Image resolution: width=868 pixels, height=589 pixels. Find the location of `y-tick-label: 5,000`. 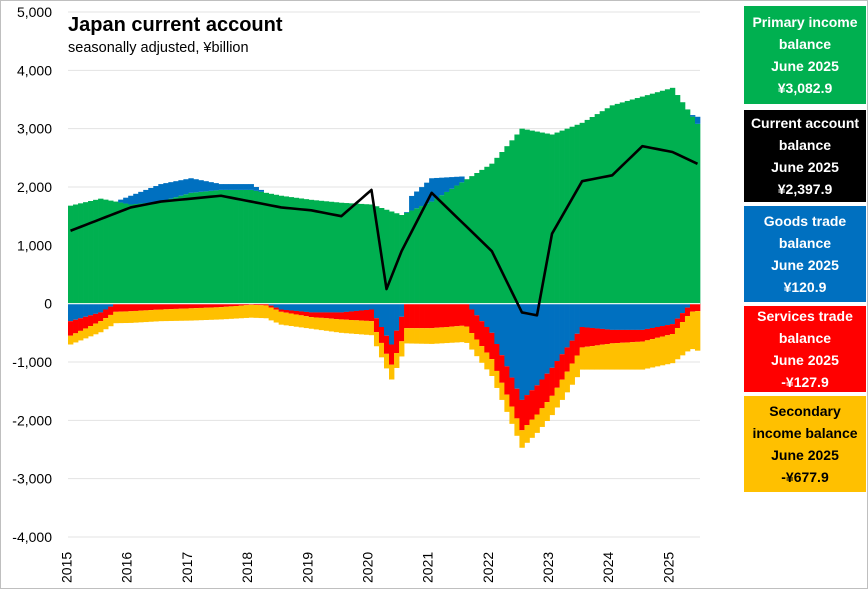

y-tick-label: 5,000 is located at coordinates (34, 12).